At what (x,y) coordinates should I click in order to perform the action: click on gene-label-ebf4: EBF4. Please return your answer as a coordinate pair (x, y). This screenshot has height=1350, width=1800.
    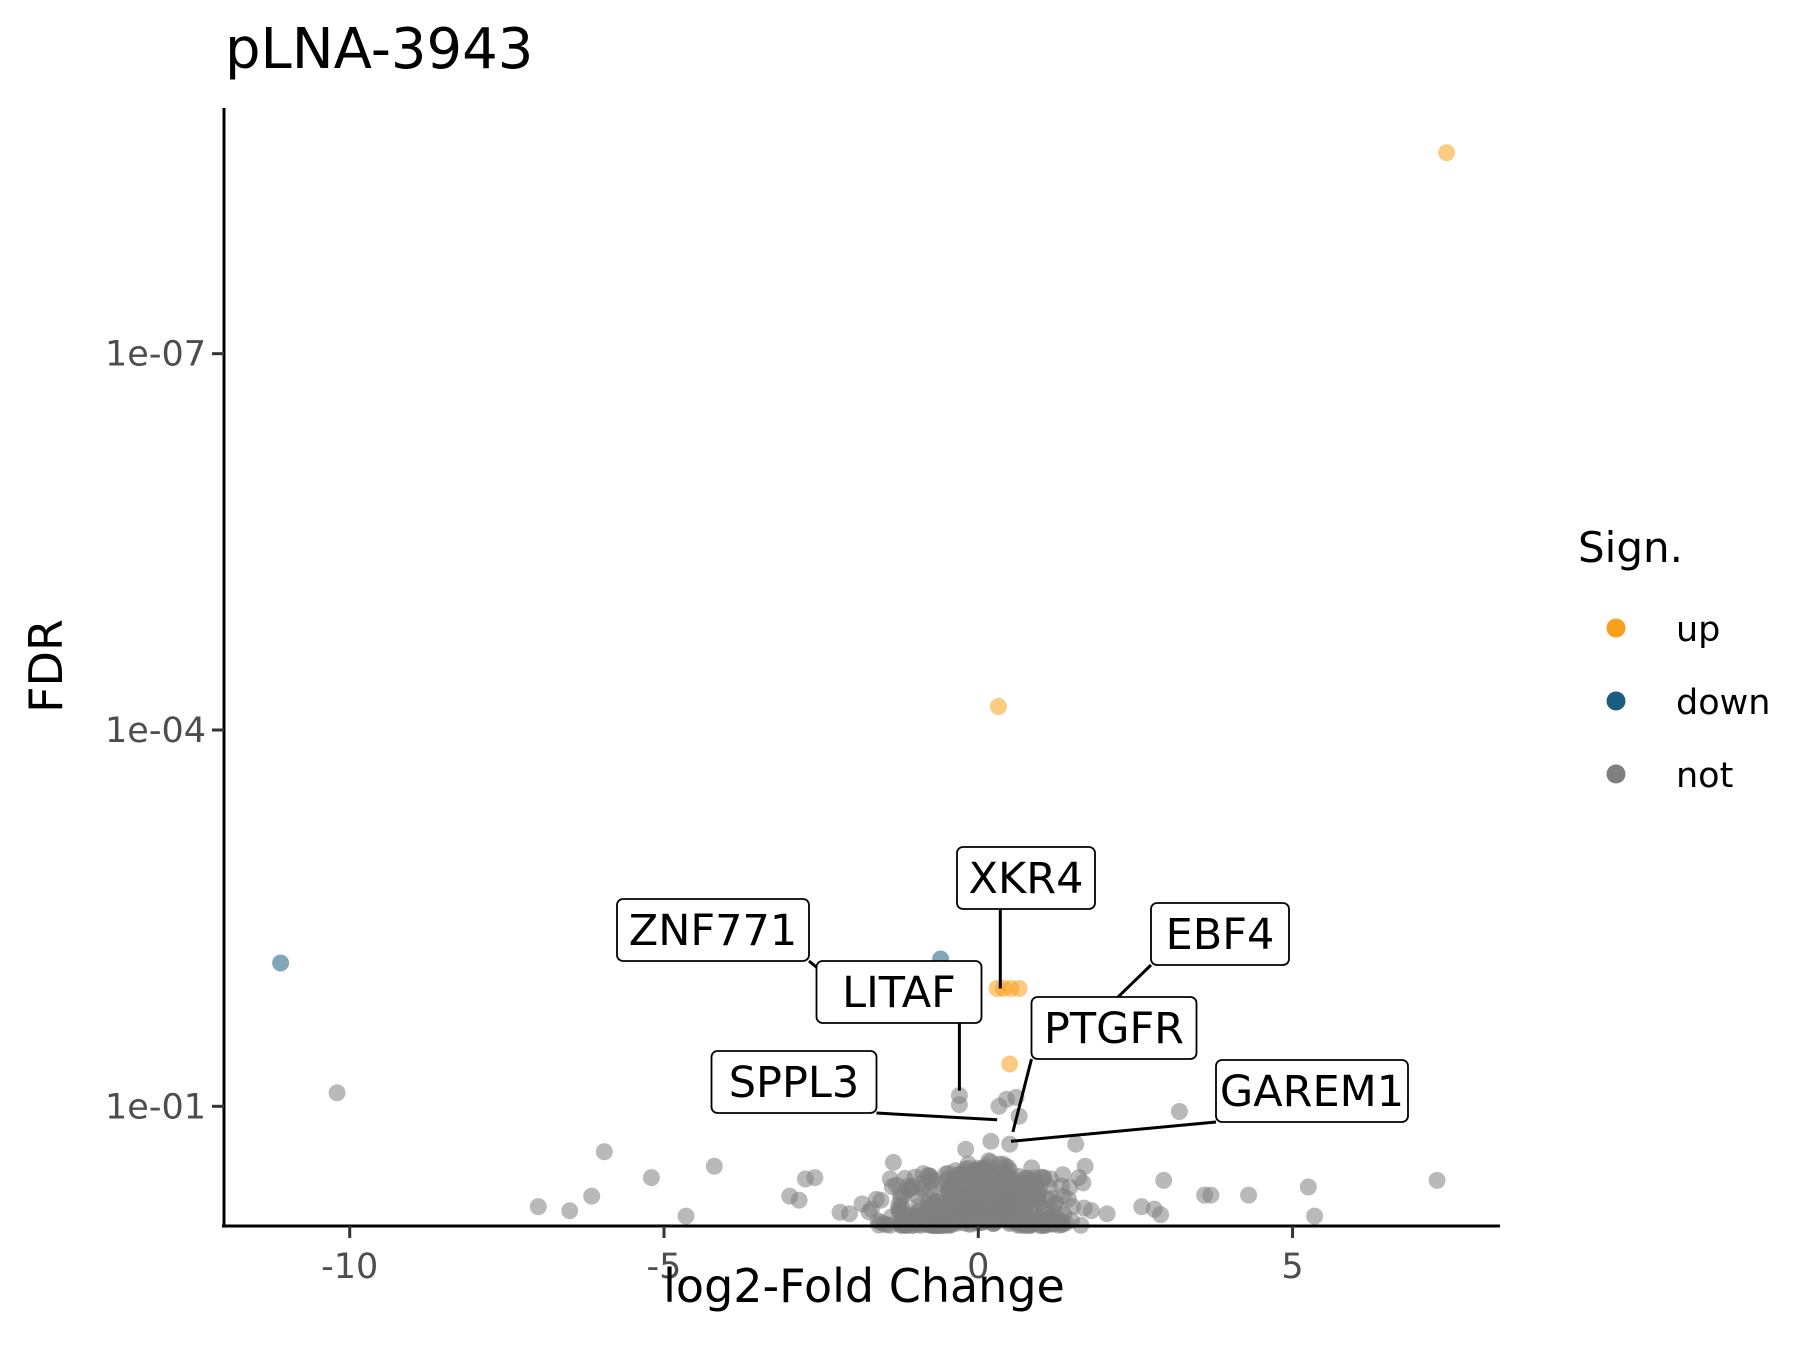
    Looking at the image, I should click on (1220, 935).